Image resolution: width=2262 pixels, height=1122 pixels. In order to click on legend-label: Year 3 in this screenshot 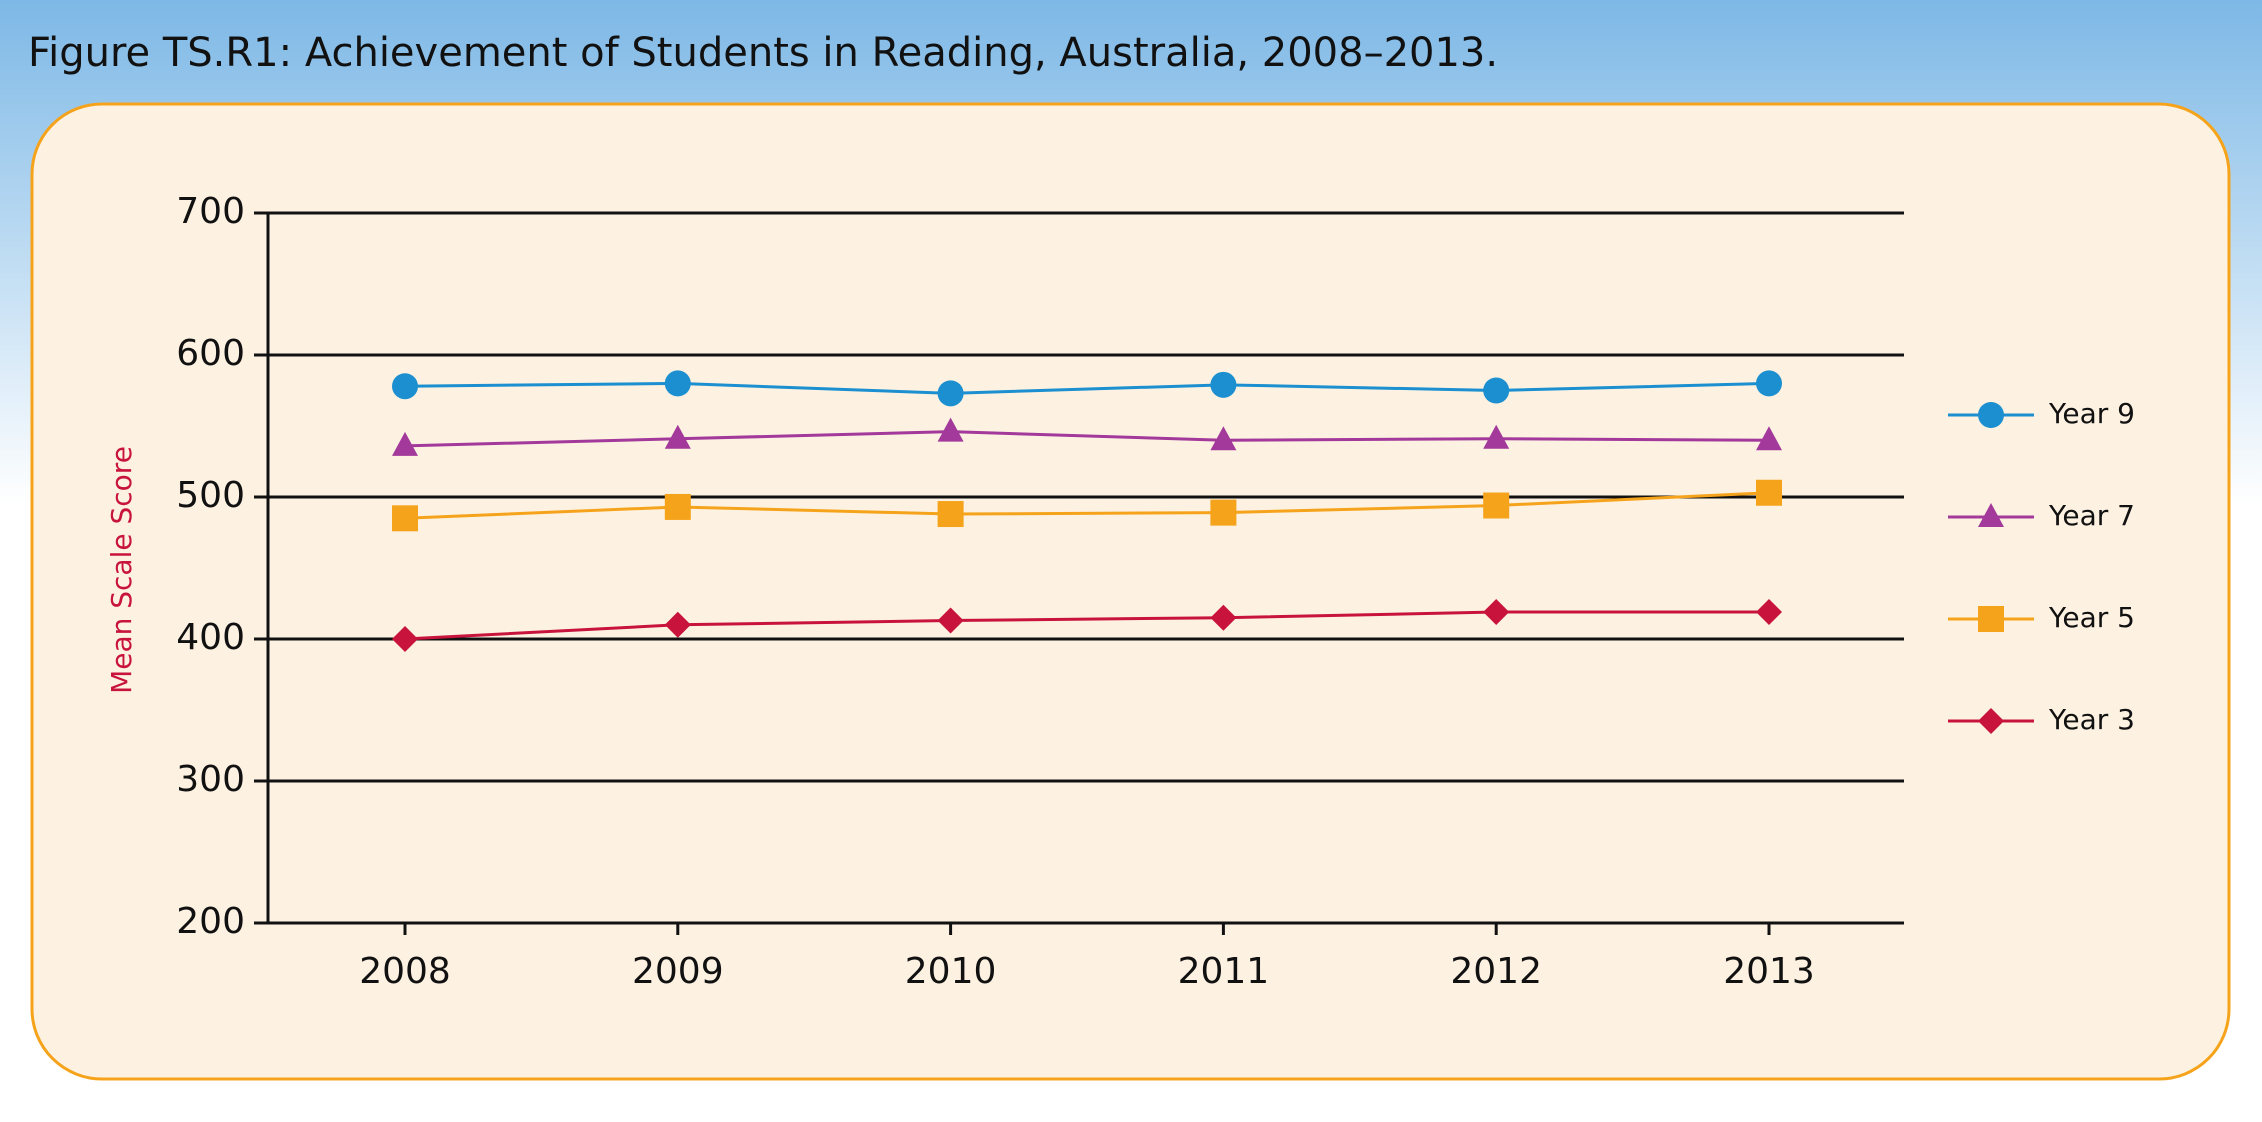, I will do `click(2091, 719)`.